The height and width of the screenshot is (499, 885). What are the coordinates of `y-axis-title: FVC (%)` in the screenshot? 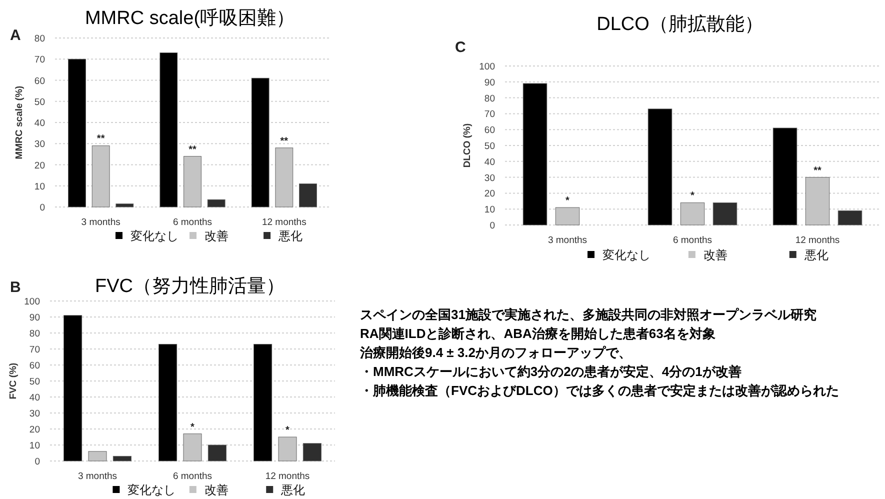 It's located at (13, 381).